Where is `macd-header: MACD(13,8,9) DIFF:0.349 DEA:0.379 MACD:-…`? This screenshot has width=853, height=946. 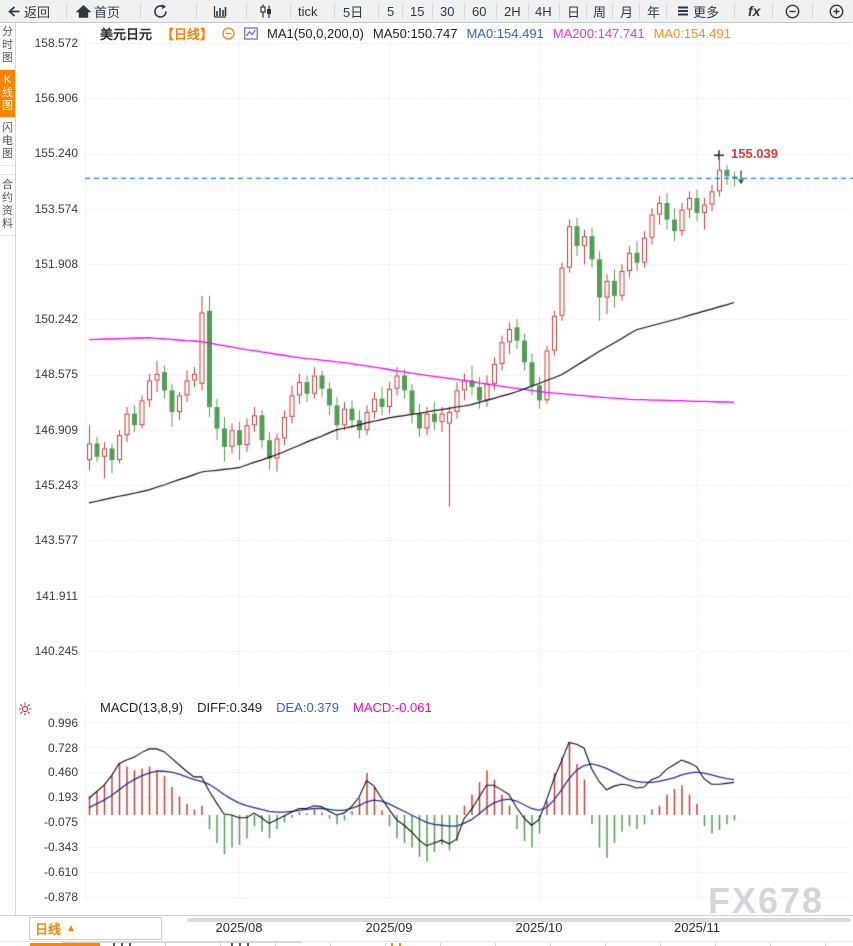 macd-header: MACD(13,8,9) DIFF:0.349 DEA:0.379 MACD:-… is located at coordinates (266, 707).